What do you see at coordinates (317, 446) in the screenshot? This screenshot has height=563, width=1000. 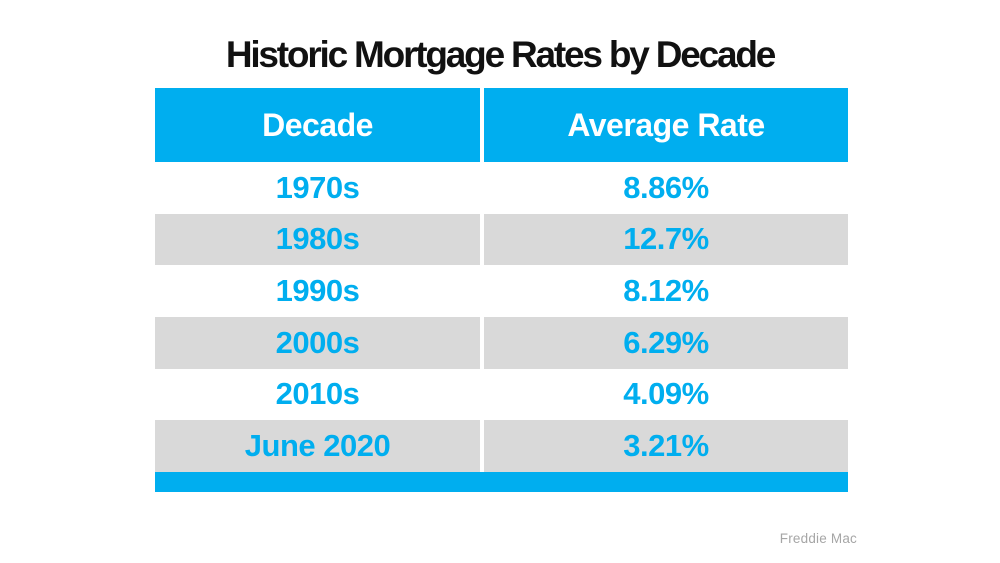 I see `decade-cell: June 2020` at bounding box center [317, 446].